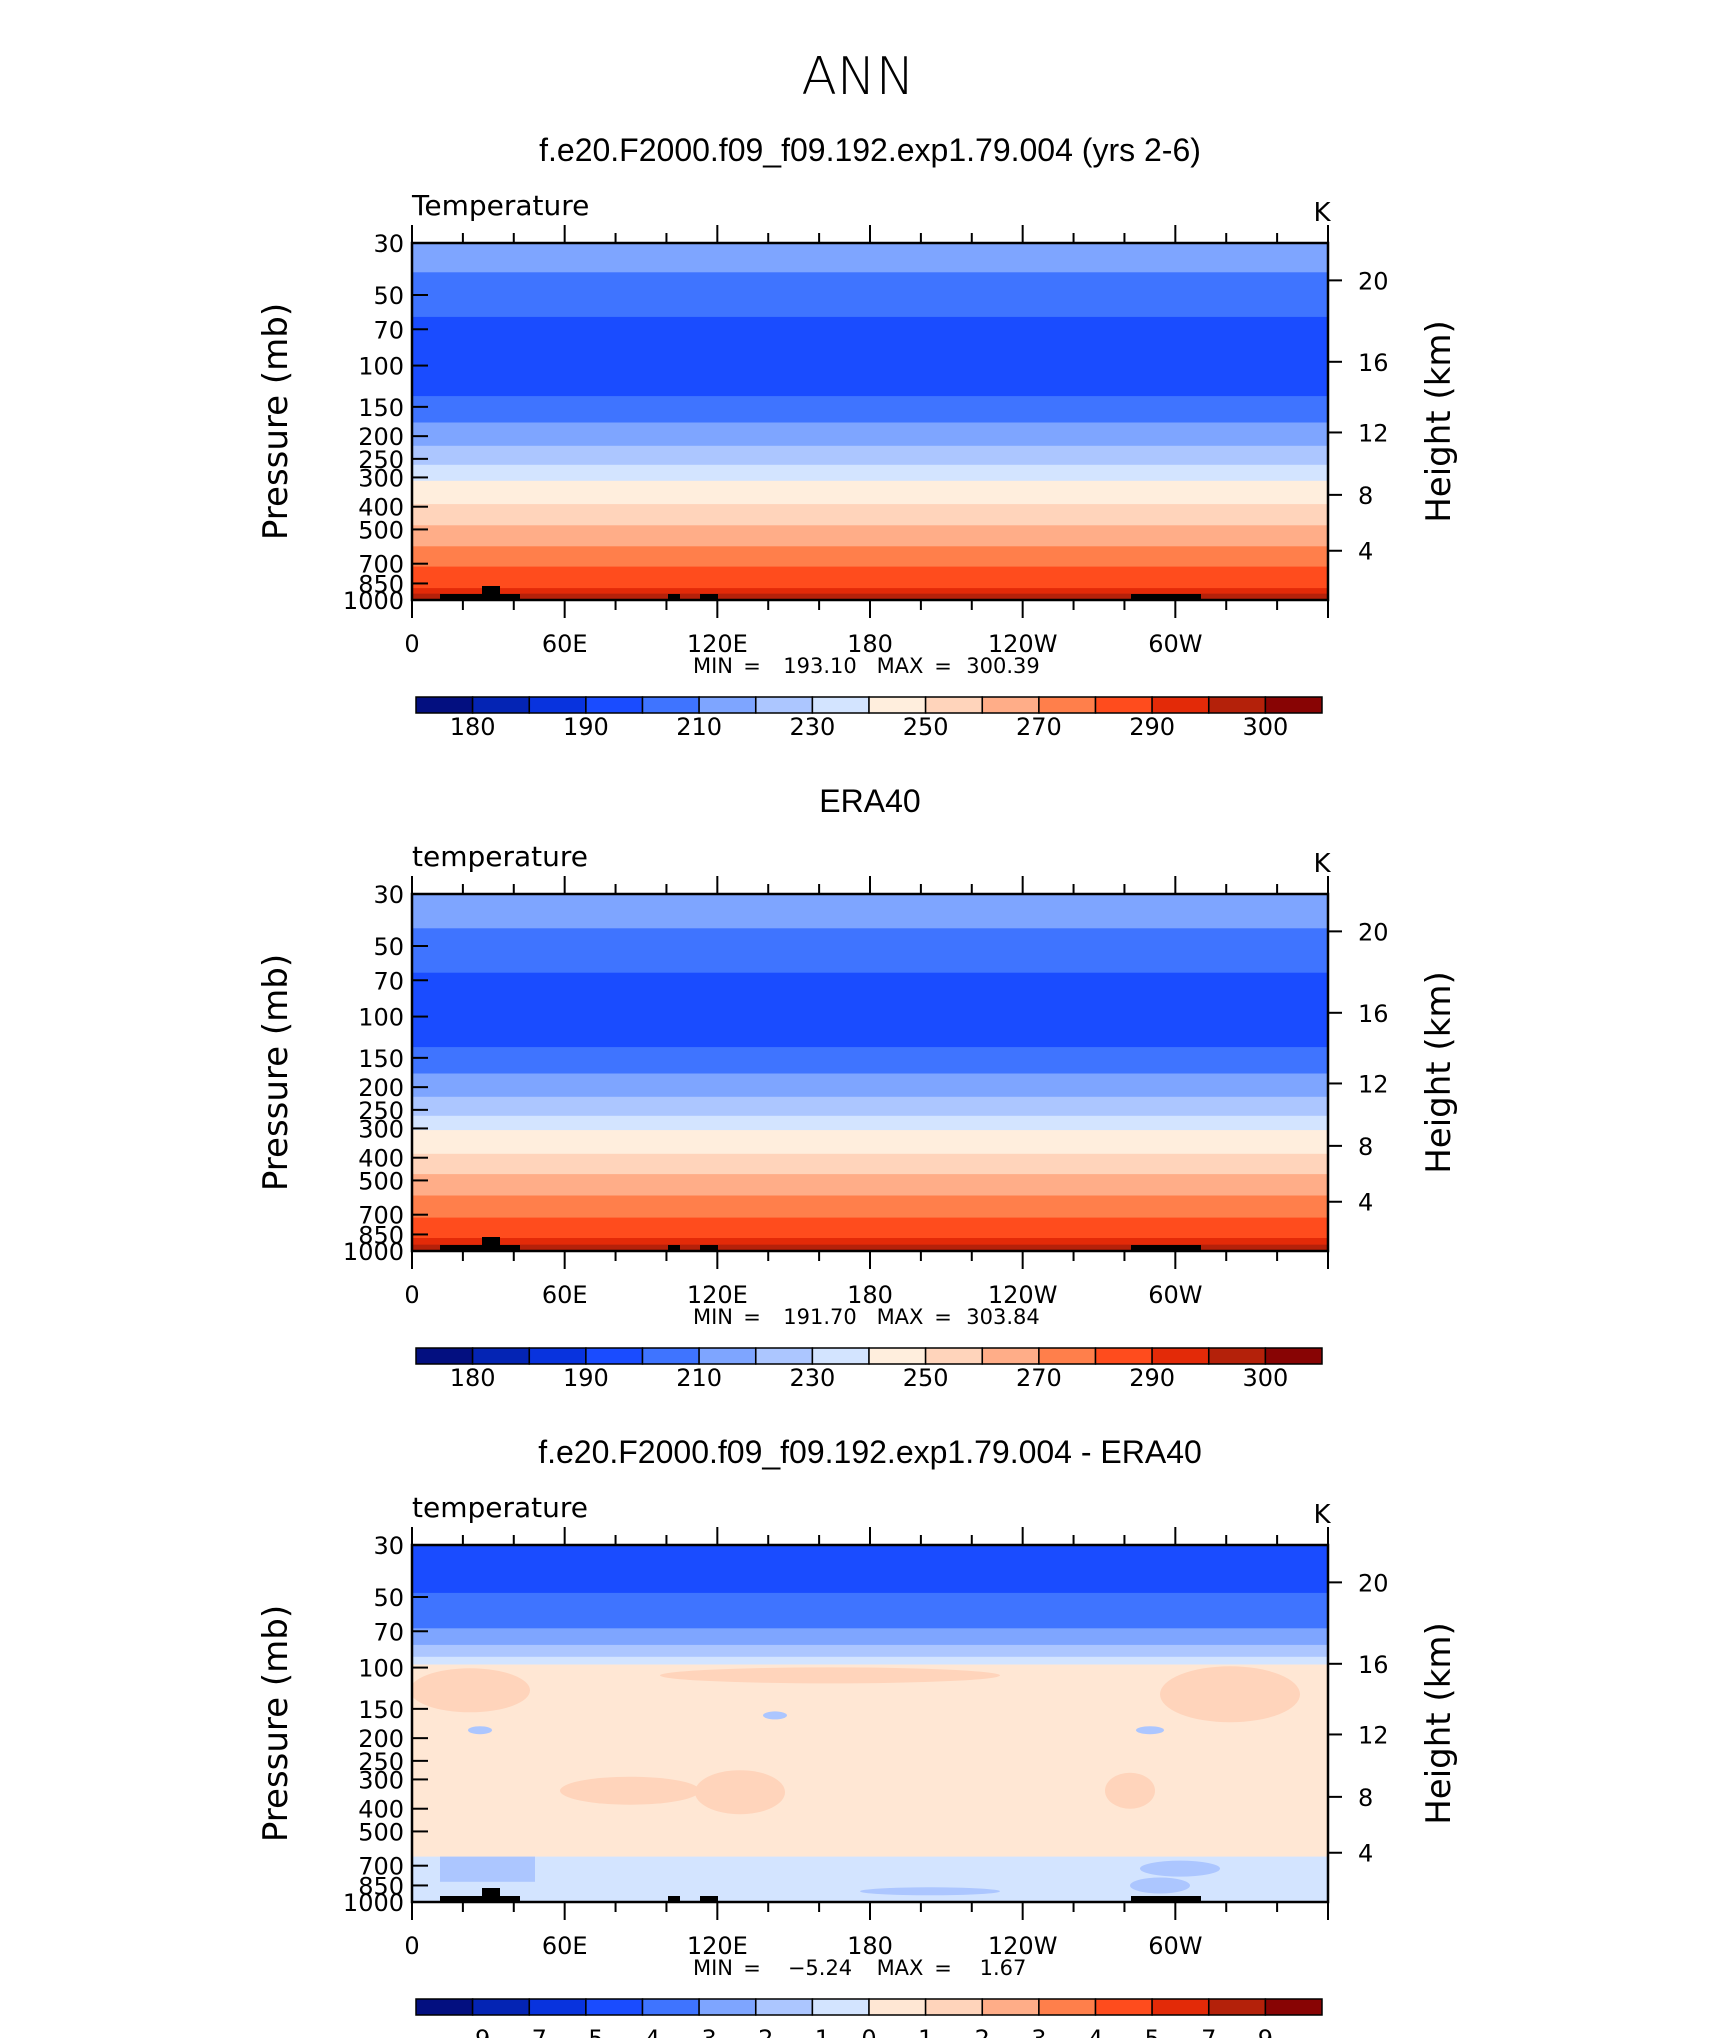 Image resolution: width=1710 pixels, height=2042 pixels. I want to click on lon-tick-label: 180, so click(870, 1295).